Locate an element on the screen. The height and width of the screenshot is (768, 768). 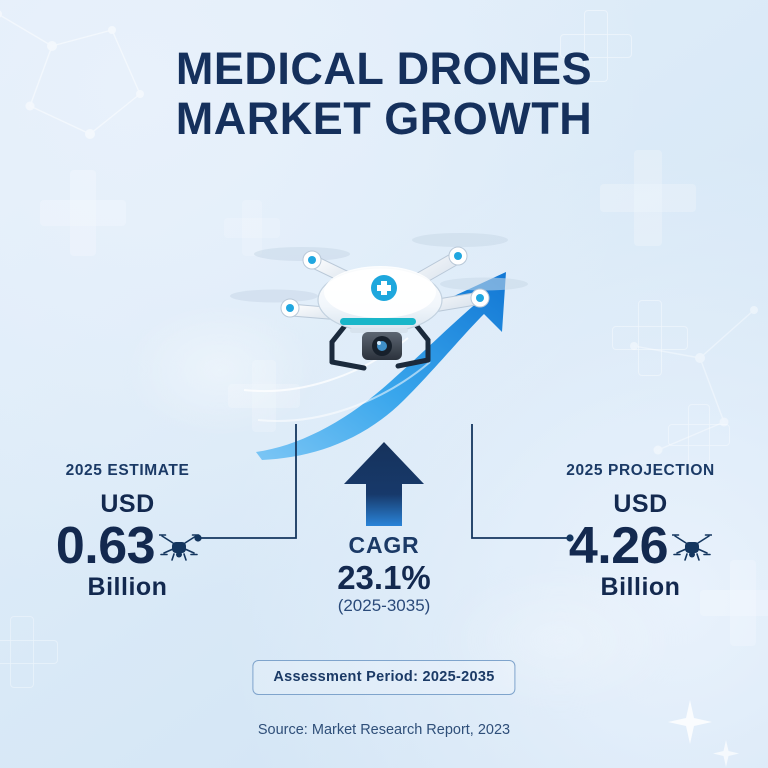
cagr-block: CAGR 23.1% (2025-3035) is located at coordinates (384, 528).